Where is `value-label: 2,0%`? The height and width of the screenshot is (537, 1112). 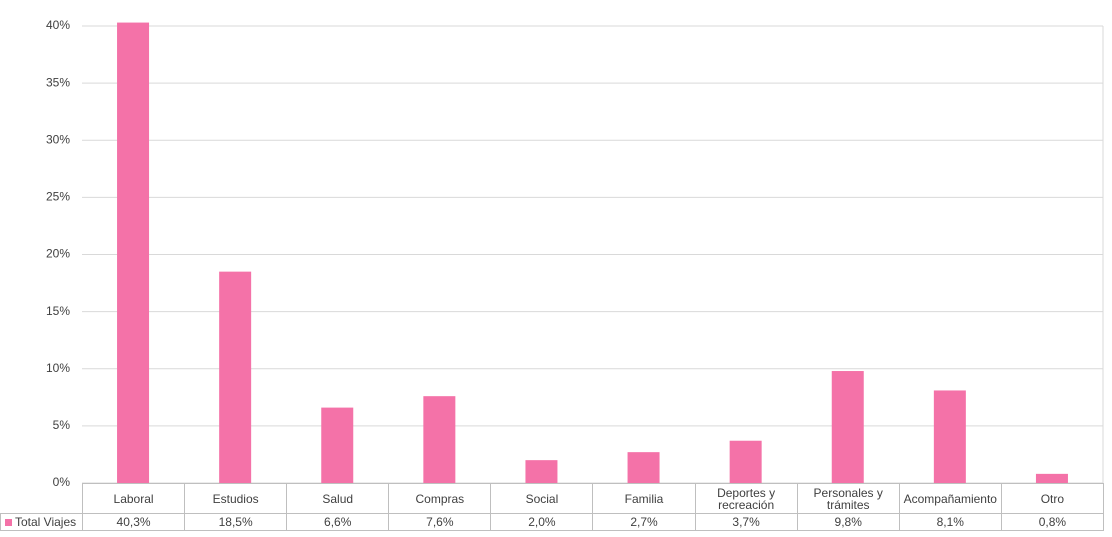
value-label: 2,0% is located at coordinates (542, 522).